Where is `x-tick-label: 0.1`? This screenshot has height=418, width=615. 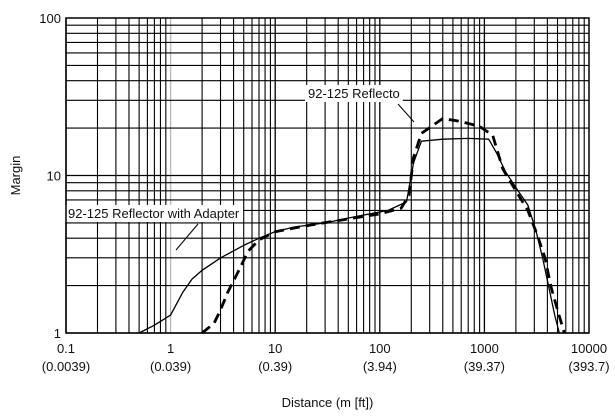 x-tick-label: 0.1 is located at coordinates (66, 348).